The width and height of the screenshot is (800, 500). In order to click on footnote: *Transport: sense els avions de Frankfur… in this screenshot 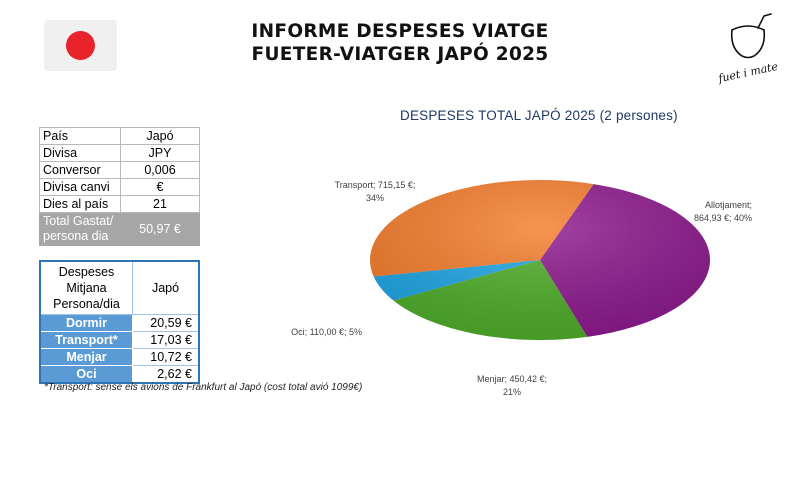, I will do `click(203, 387)`.